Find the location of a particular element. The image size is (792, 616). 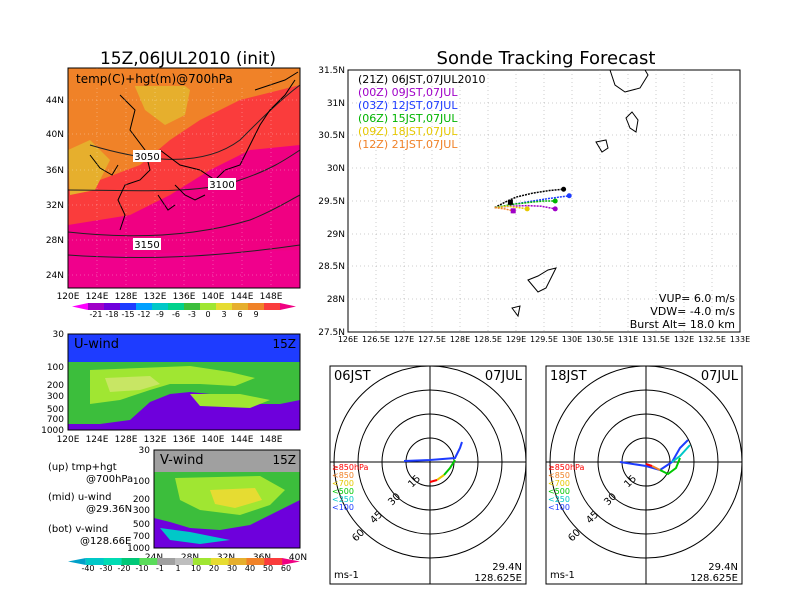

pressure-legend: ≥850hPa <850 <700 <500 <250 <100 is located at coordinates (350, 487).